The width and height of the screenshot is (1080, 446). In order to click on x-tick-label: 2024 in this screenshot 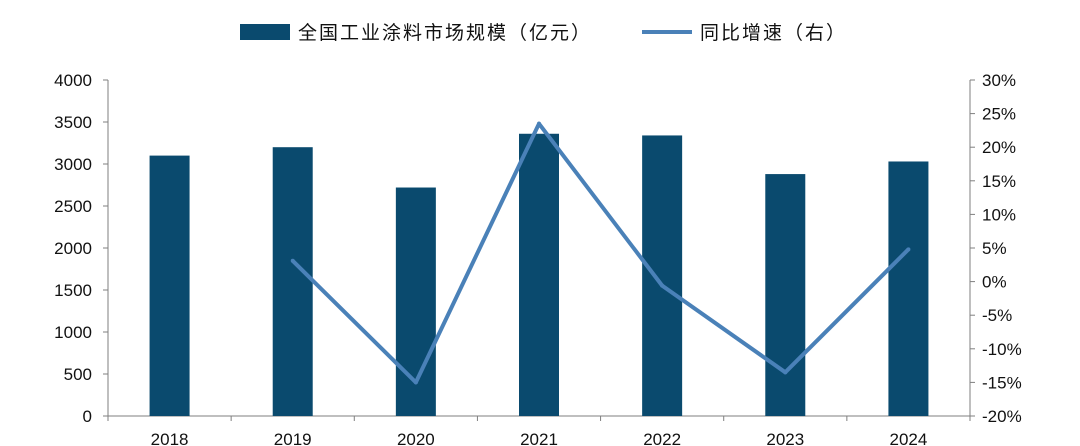, I will do `click(909, 438)`.